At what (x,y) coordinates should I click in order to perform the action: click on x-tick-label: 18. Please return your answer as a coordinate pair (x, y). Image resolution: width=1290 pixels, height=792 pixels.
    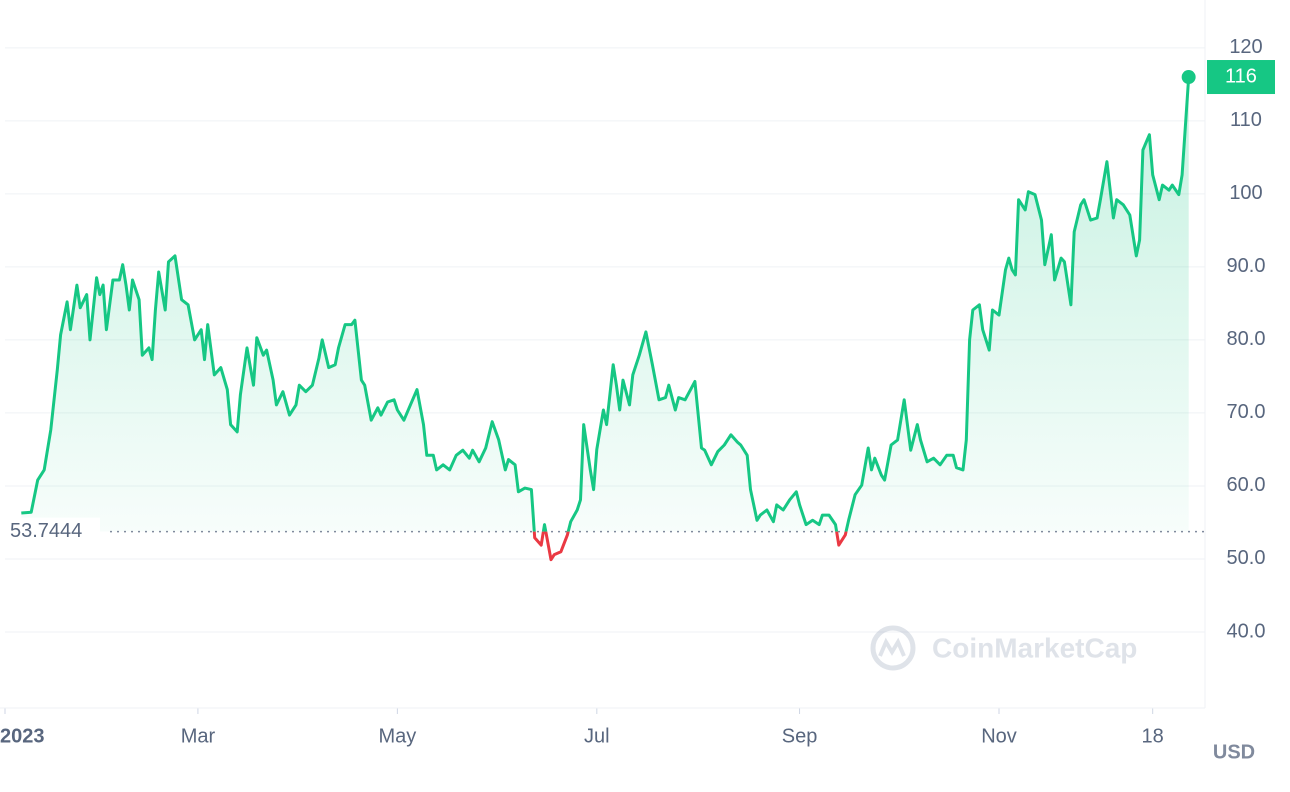
    Looking at the image, I should click on (1153, 736).